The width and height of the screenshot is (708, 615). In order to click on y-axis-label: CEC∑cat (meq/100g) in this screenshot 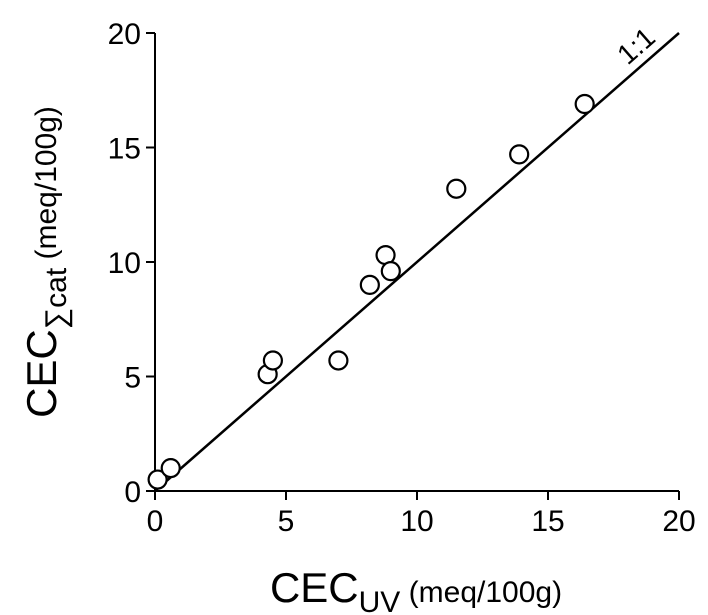, I will do `click(45, 262)`.